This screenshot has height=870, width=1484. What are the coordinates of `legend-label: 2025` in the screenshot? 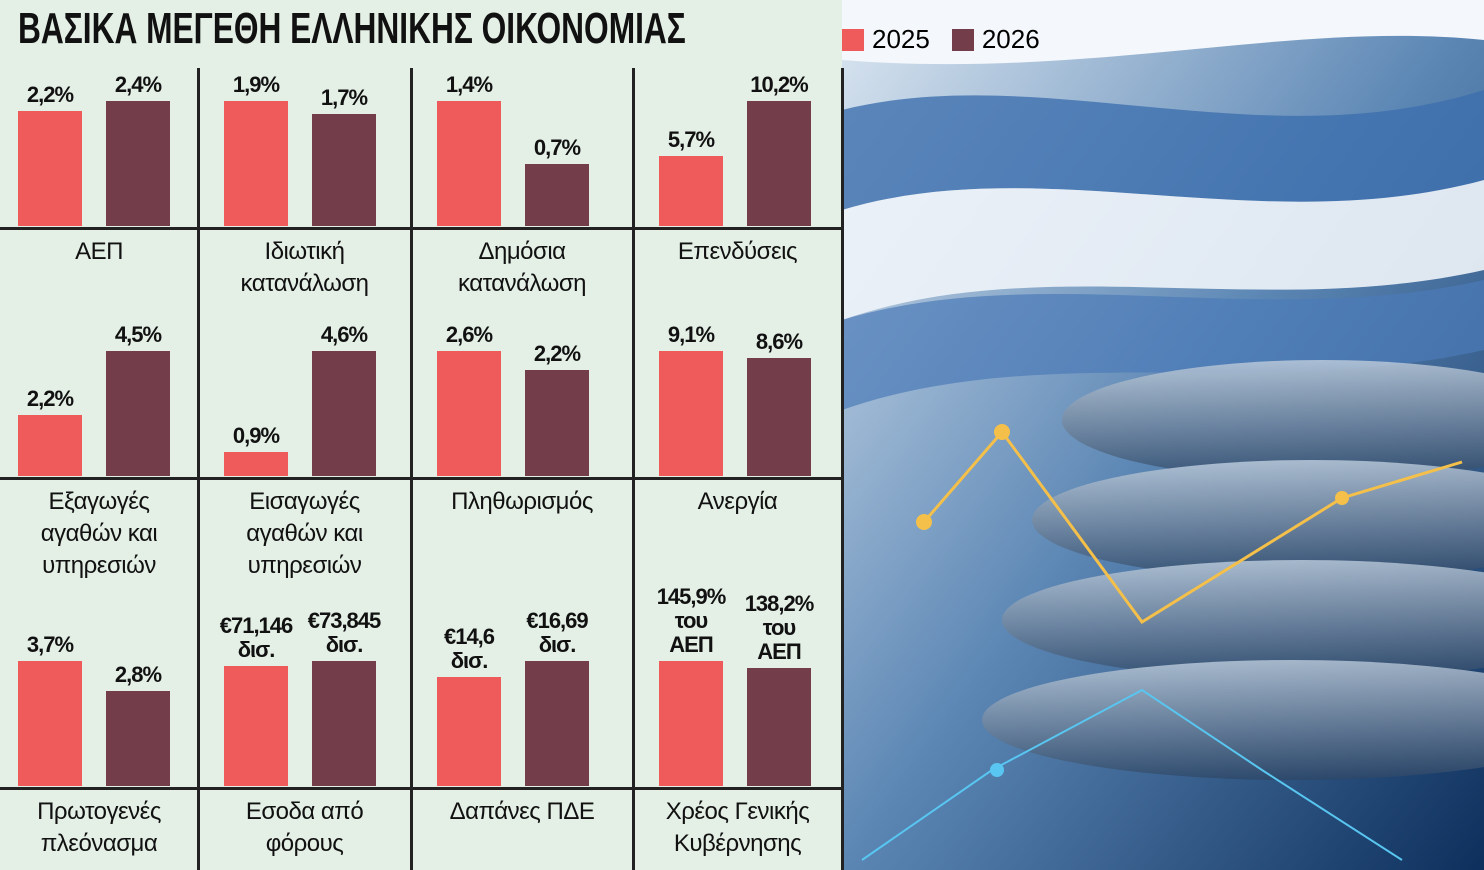 It's located at (901, 39).